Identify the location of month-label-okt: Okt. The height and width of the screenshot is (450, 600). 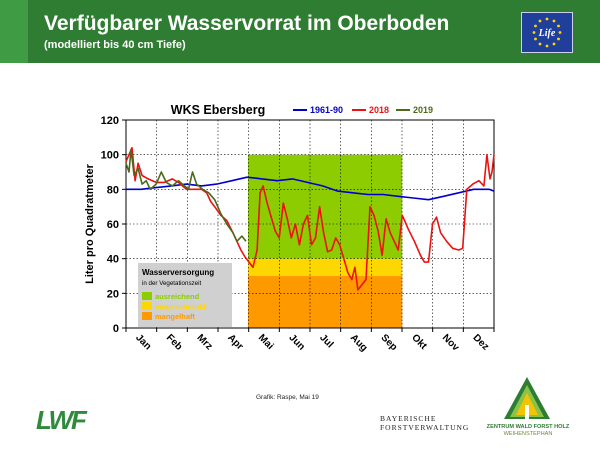
(419, 342).